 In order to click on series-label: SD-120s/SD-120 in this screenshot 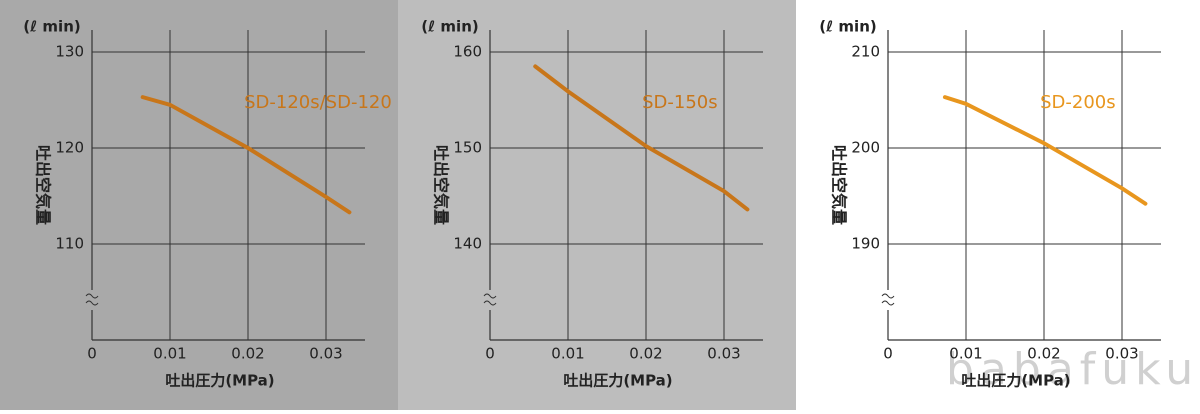, I will do `click(318, 102)`.